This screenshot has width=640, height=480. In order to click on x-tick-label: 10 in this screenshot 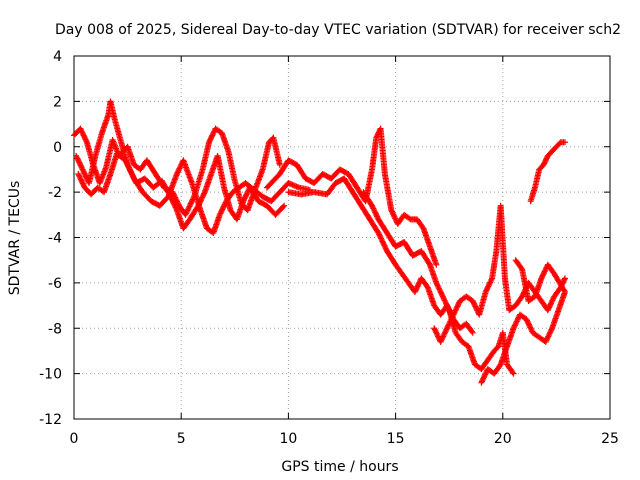, I will do `click(288, 439)`.